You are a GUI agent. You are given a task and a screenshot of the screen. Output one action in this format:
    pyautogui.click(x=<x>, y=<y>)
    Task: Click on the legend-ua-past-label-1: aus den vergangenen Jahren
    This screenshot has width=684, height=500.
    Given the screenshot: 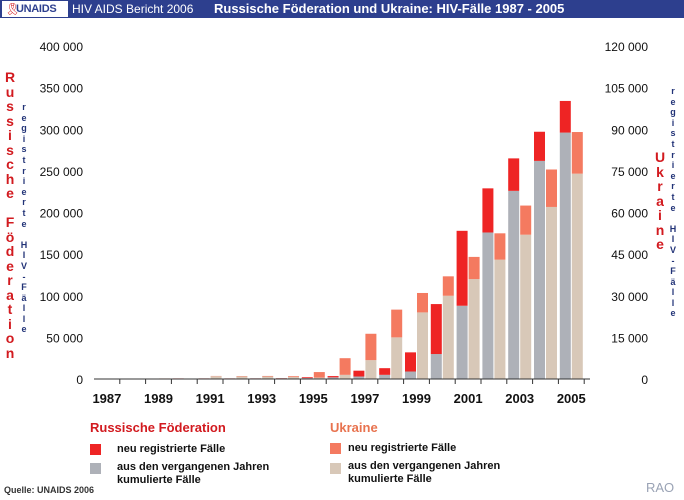 What is the action you would take?
    pyautogui.click(x=424, y=466)
    